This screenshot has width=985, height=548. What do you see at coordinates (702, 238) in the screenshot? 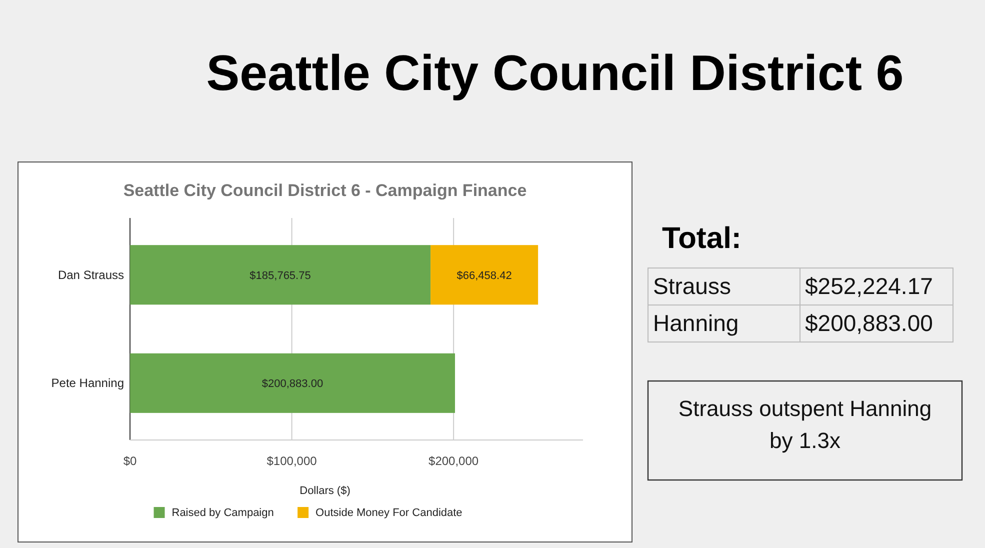
I see `text: Total:` at bounding box center [702, 238].